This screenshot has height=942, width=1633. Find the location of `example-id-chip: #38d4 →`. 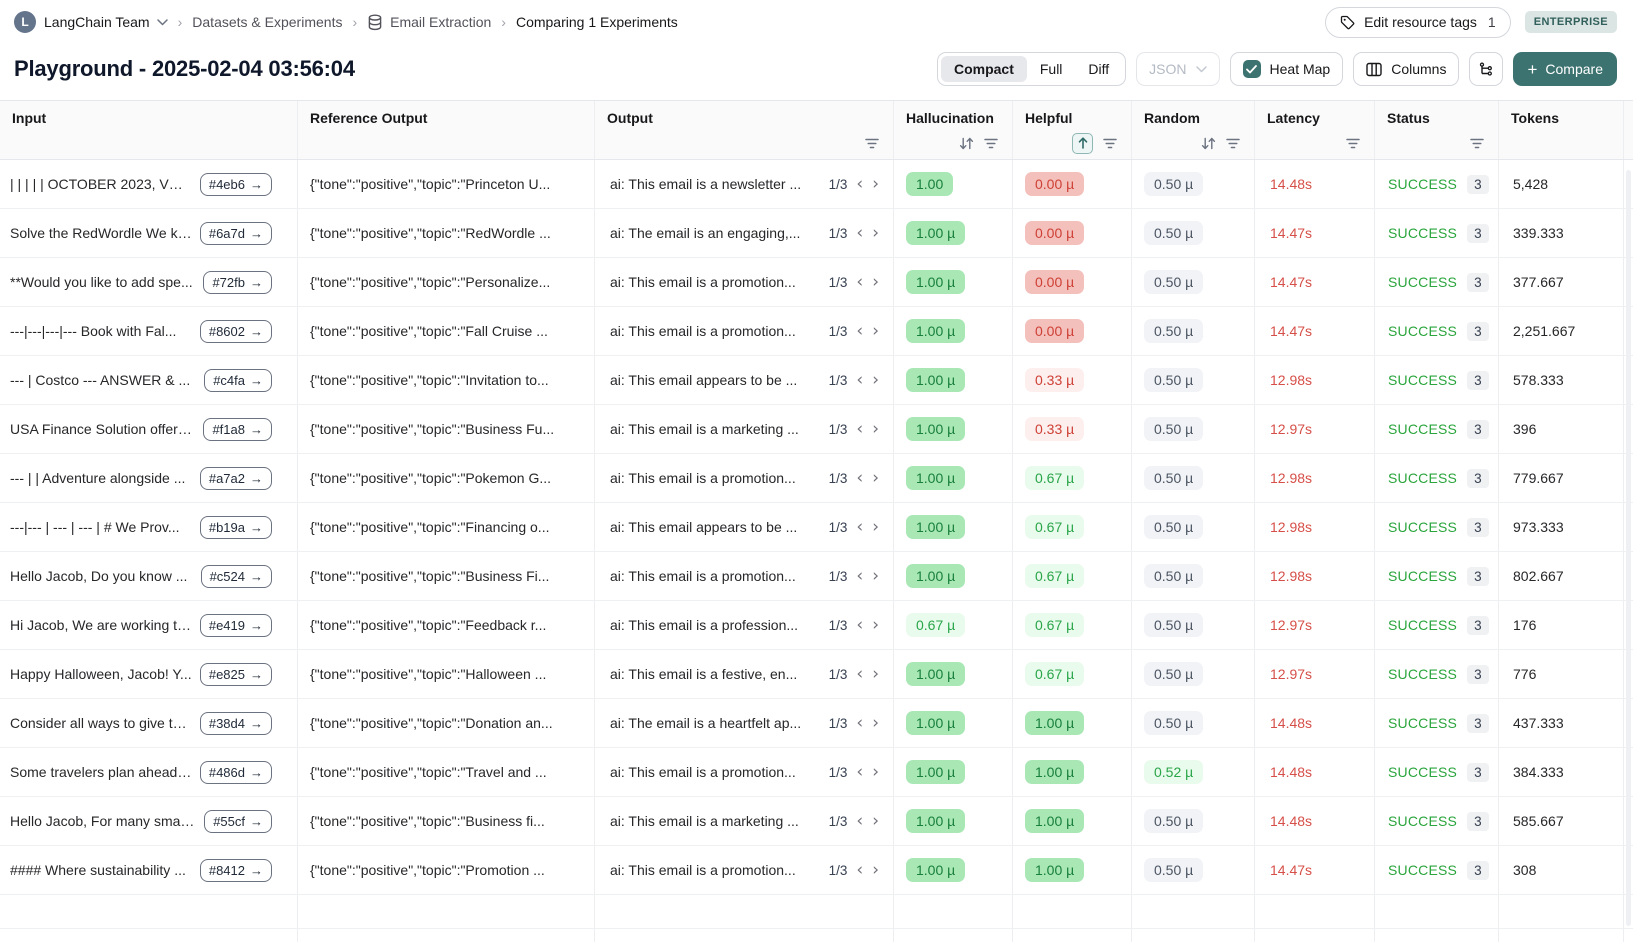

example-id-chip: #38d4 → is located at coordinates (235, 723).